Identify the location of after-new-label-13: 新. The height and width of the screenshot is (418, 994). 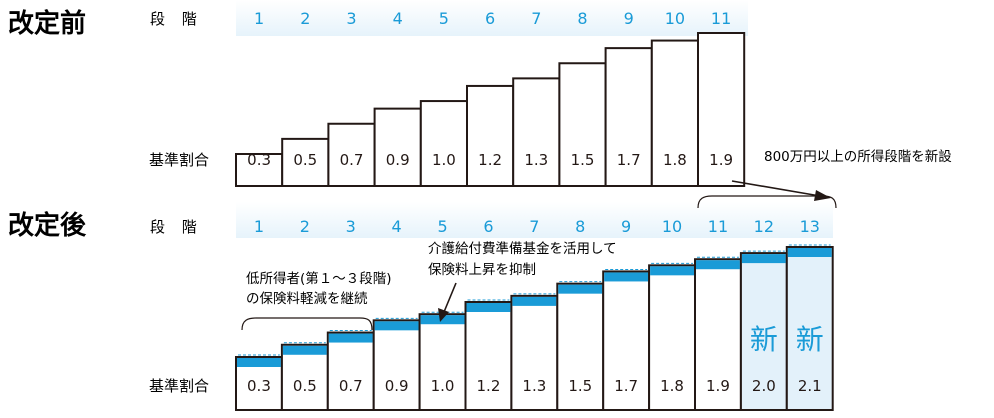
(810, 339).